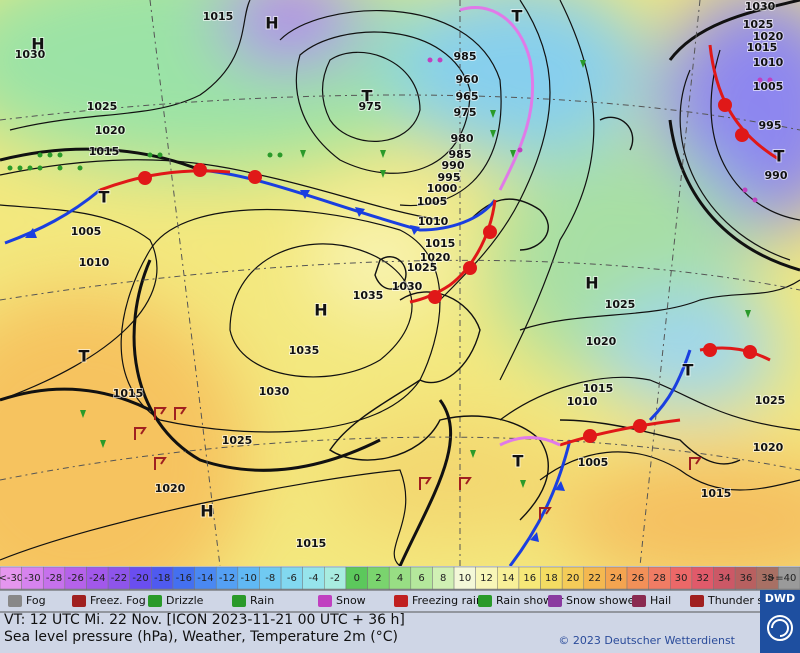 Image resolution: width=800 pixels, height=653 pixels. I want to click on isobar-label: 960, so click(467, 79).